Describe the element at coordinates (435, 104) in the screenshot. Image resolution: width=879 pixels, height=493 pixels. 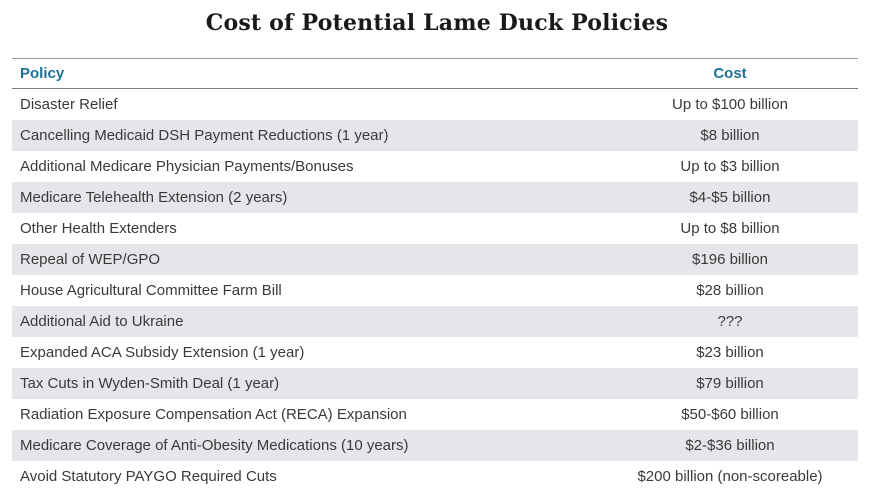
I see `table-row: Disaster Relief Up to $100 billion` at that location.